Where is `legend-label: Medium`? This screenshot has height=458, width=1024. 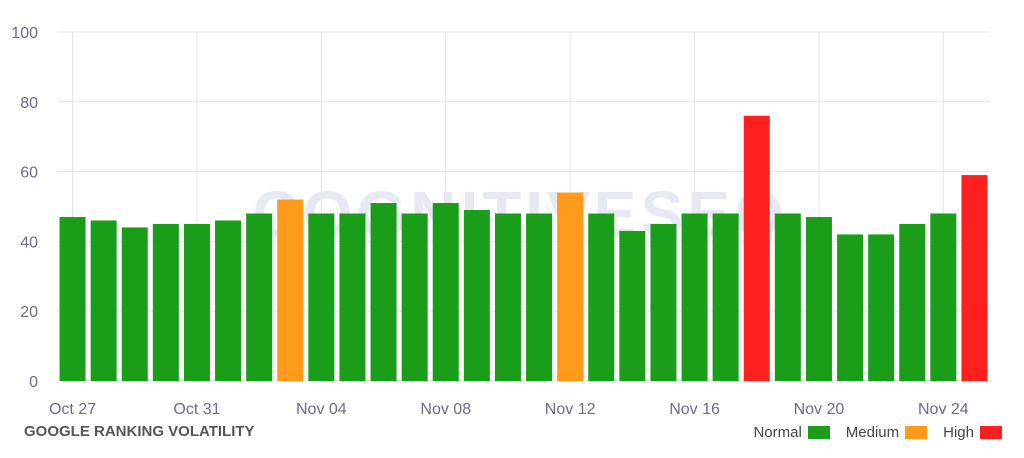 legend-label: Medium is located at coordinates (872, 432).